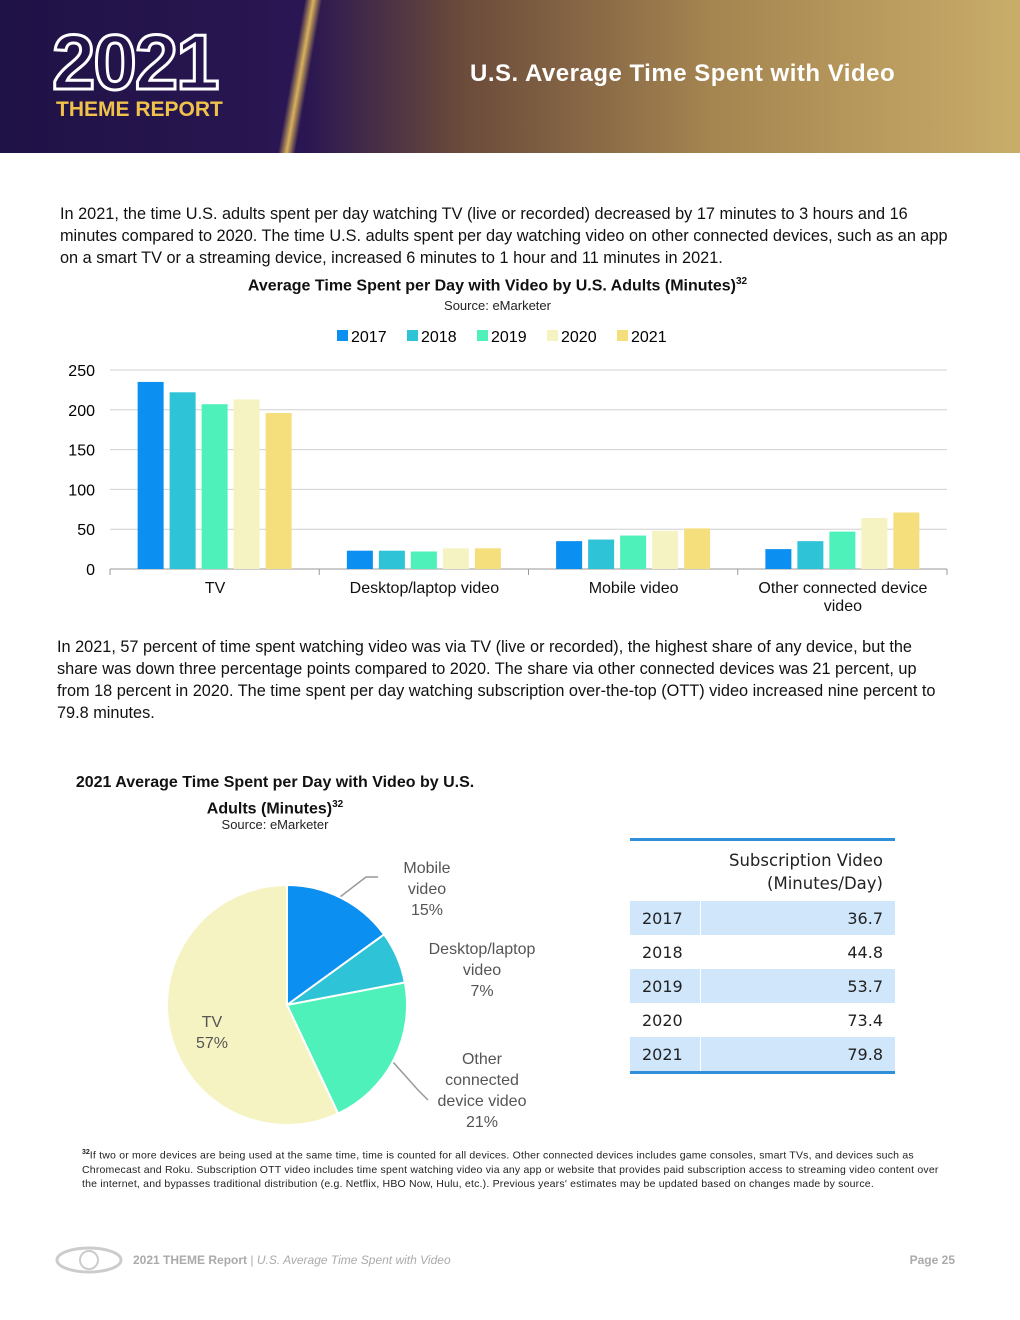 The width and height of the screenshot is (1020, 1320). What do you see at coordinates (797, 1020) in the screenshot?
I see `table-cell: 73.4` at bounding box center [797, 1020].